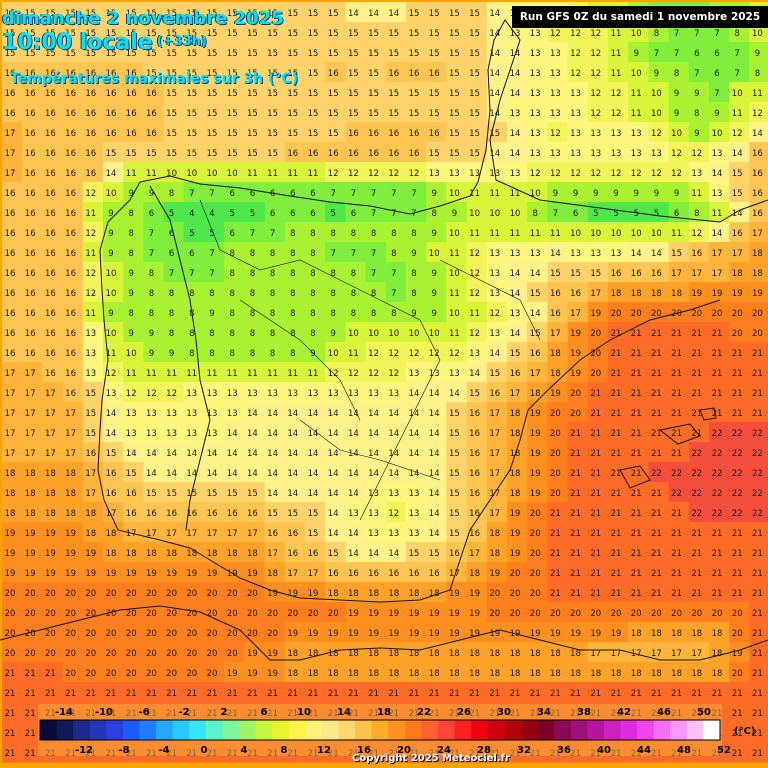  Describe the element at coordinates (384, 712) in the screenshot. I see `legend-label-upper: 18` at that location.